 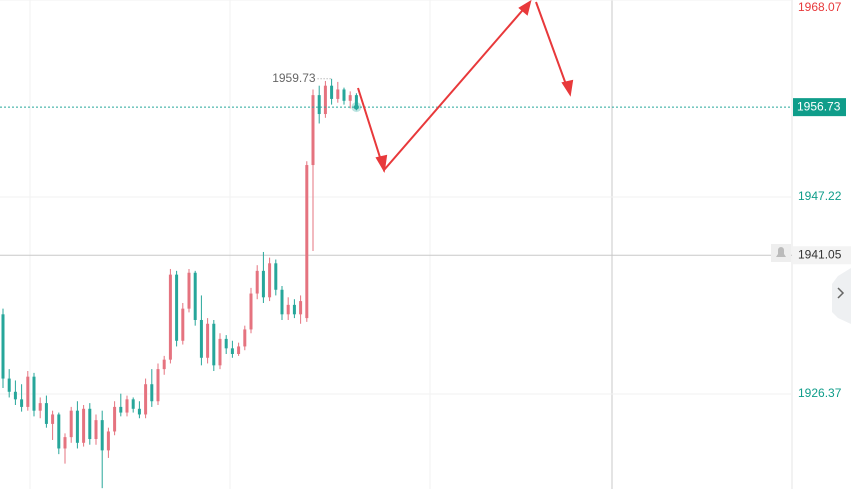 What do you see at coordinates (552, 46) in the screenshot?
I see `arrow-line` at bounding box center [552, 46].